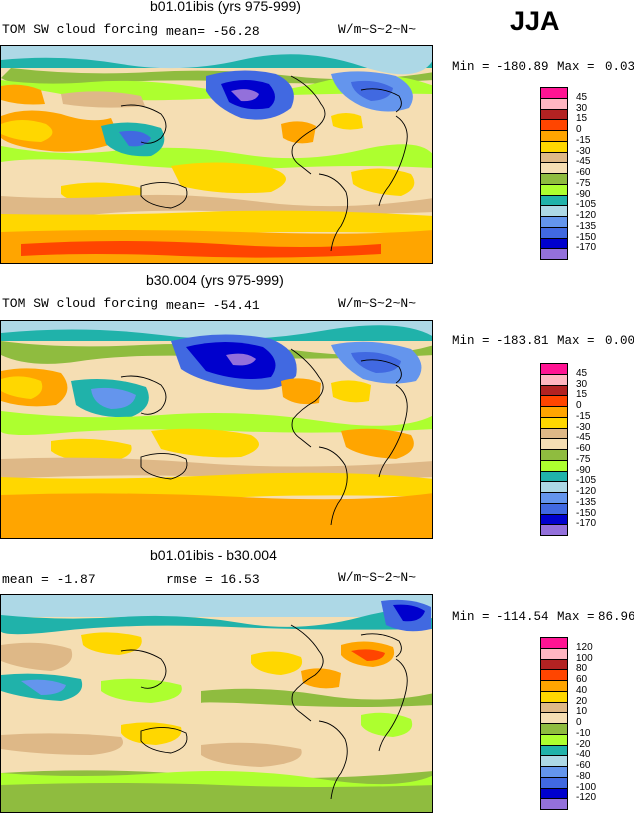 The image size is (634, 813). I want to click on panel-2-variable: TOM SW cloud forcing, so click(80, 303).